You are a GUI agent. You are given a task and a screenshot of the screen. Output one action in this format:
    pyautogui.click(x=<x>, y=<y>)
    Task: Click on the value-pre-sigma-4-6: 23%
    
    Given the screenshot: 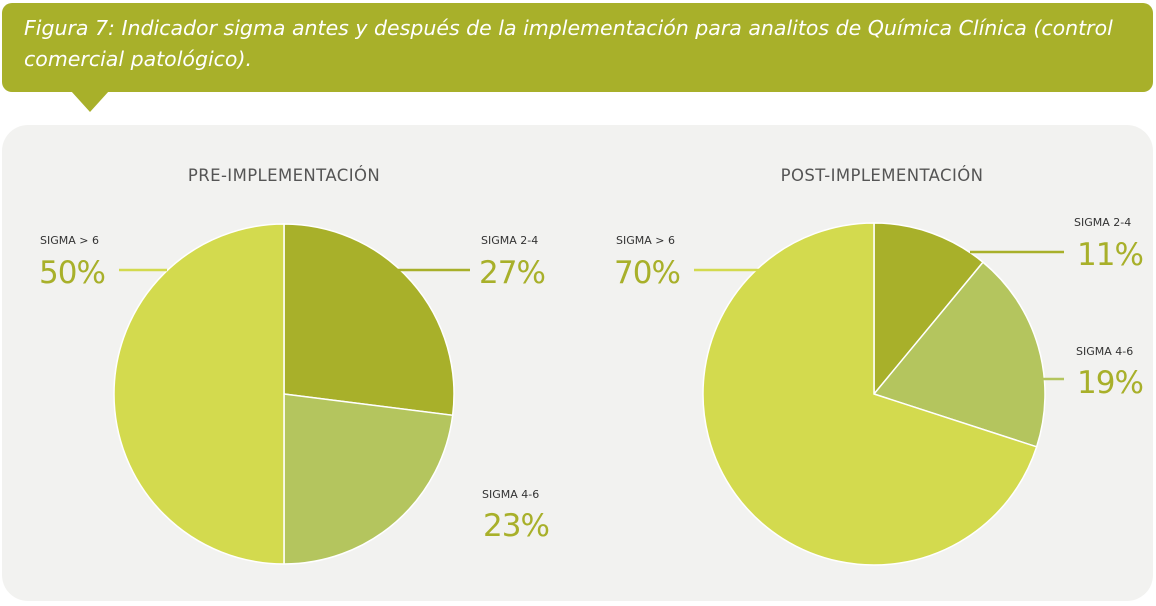 What is the action you would take?
    pyautogui.click(x=516, y=526)
    